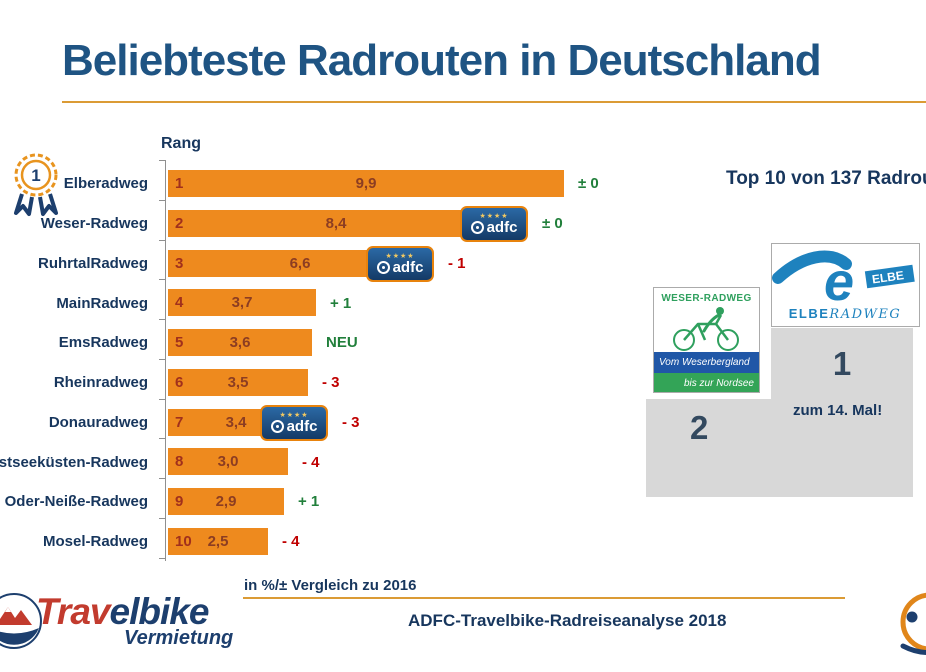  What do you see at coordinates (330, 462) in the screenshot?
I see `chart-row: Ostseeküsten-Radweg 8 3,0- 4` at bounding box center [330, 462].